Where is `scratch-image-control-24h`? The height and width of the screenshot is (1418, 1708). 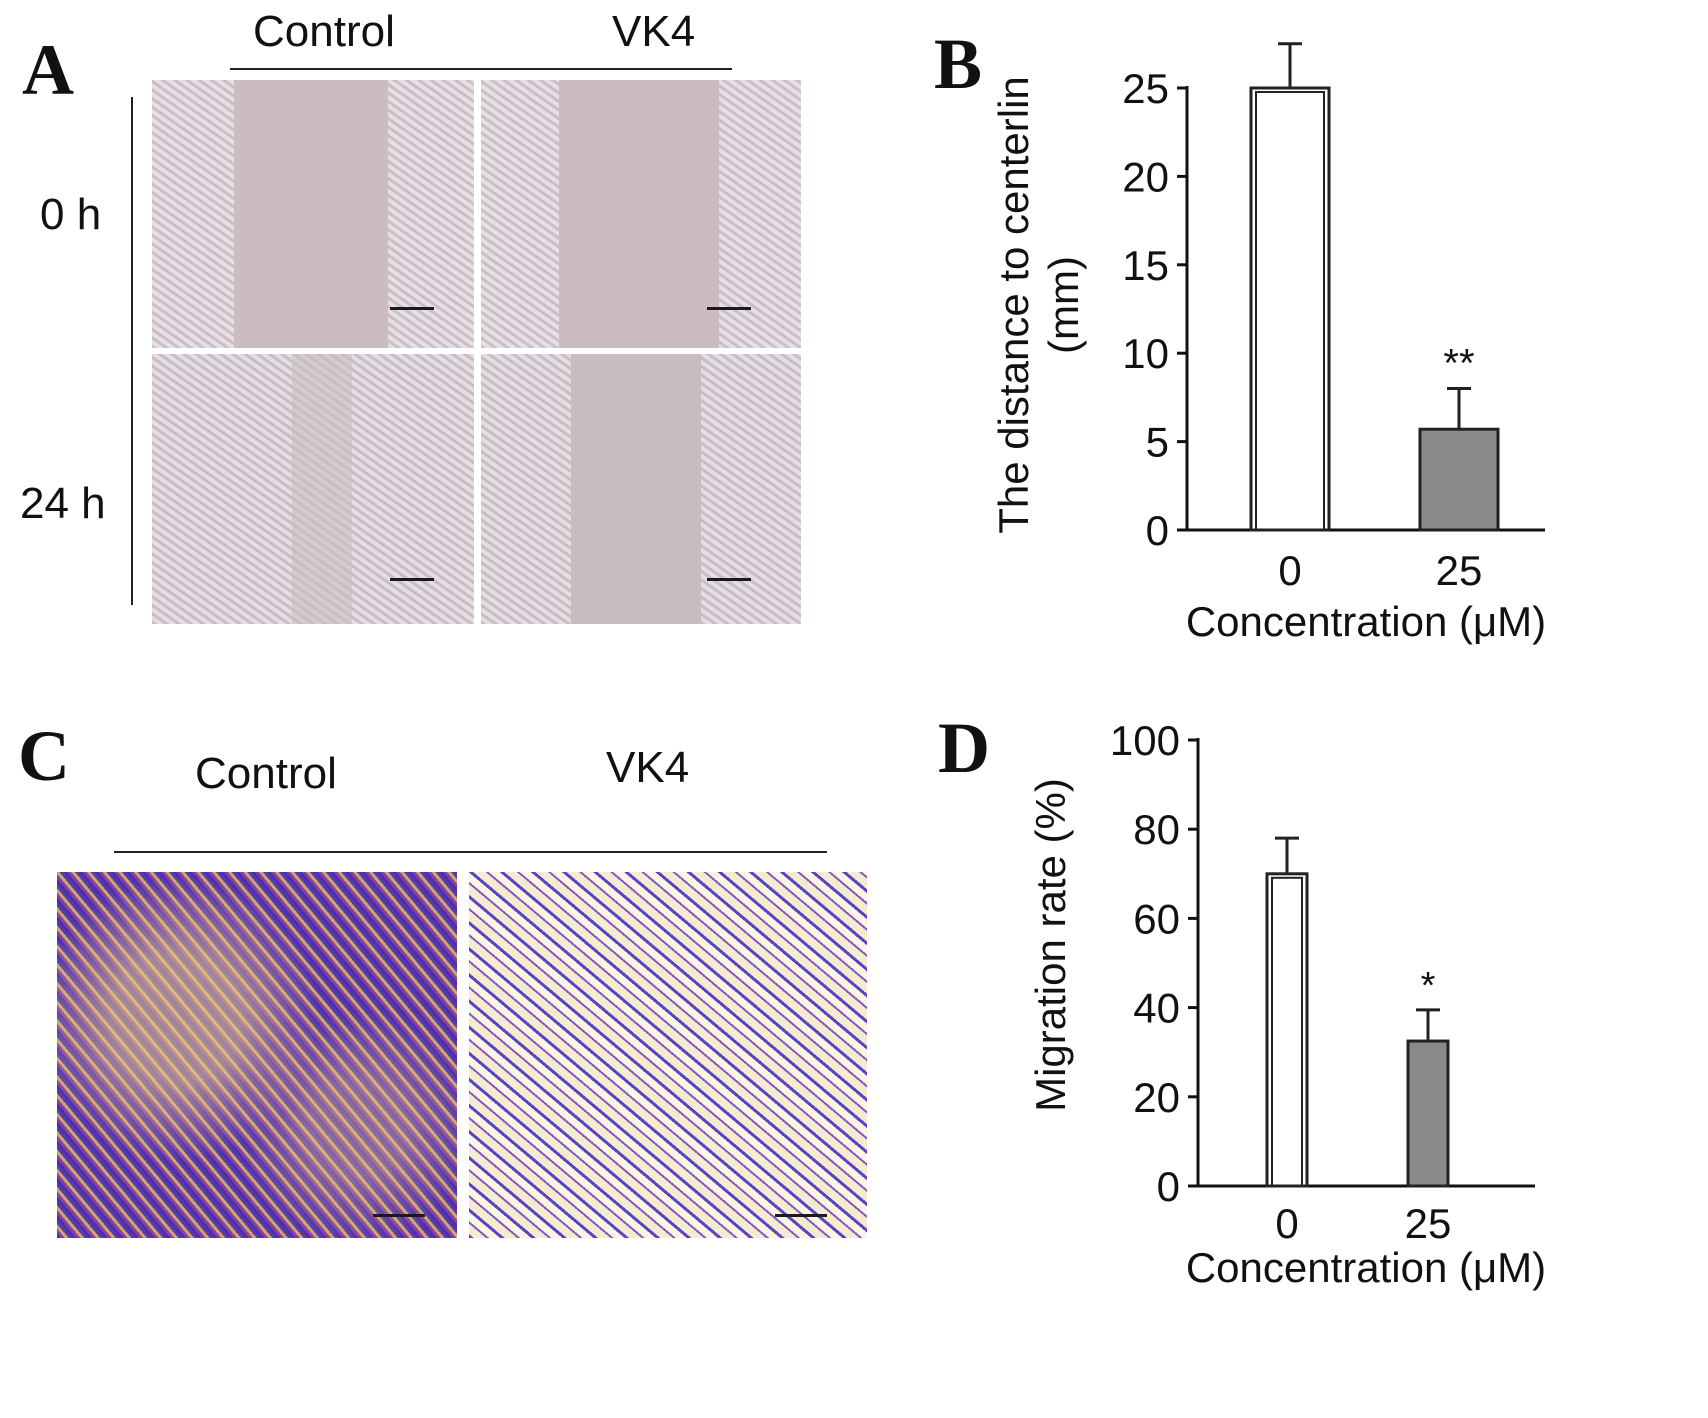
scratch-image-control-24h is located at coordinates (313, 489).